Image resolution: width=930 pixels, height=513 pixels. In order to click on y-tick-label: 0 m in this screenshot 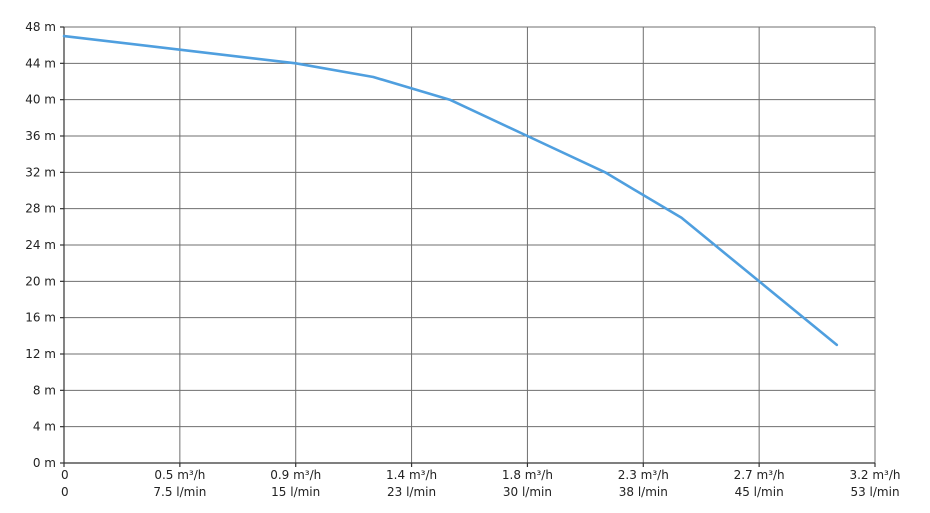, I will do `click(44, 463)`.